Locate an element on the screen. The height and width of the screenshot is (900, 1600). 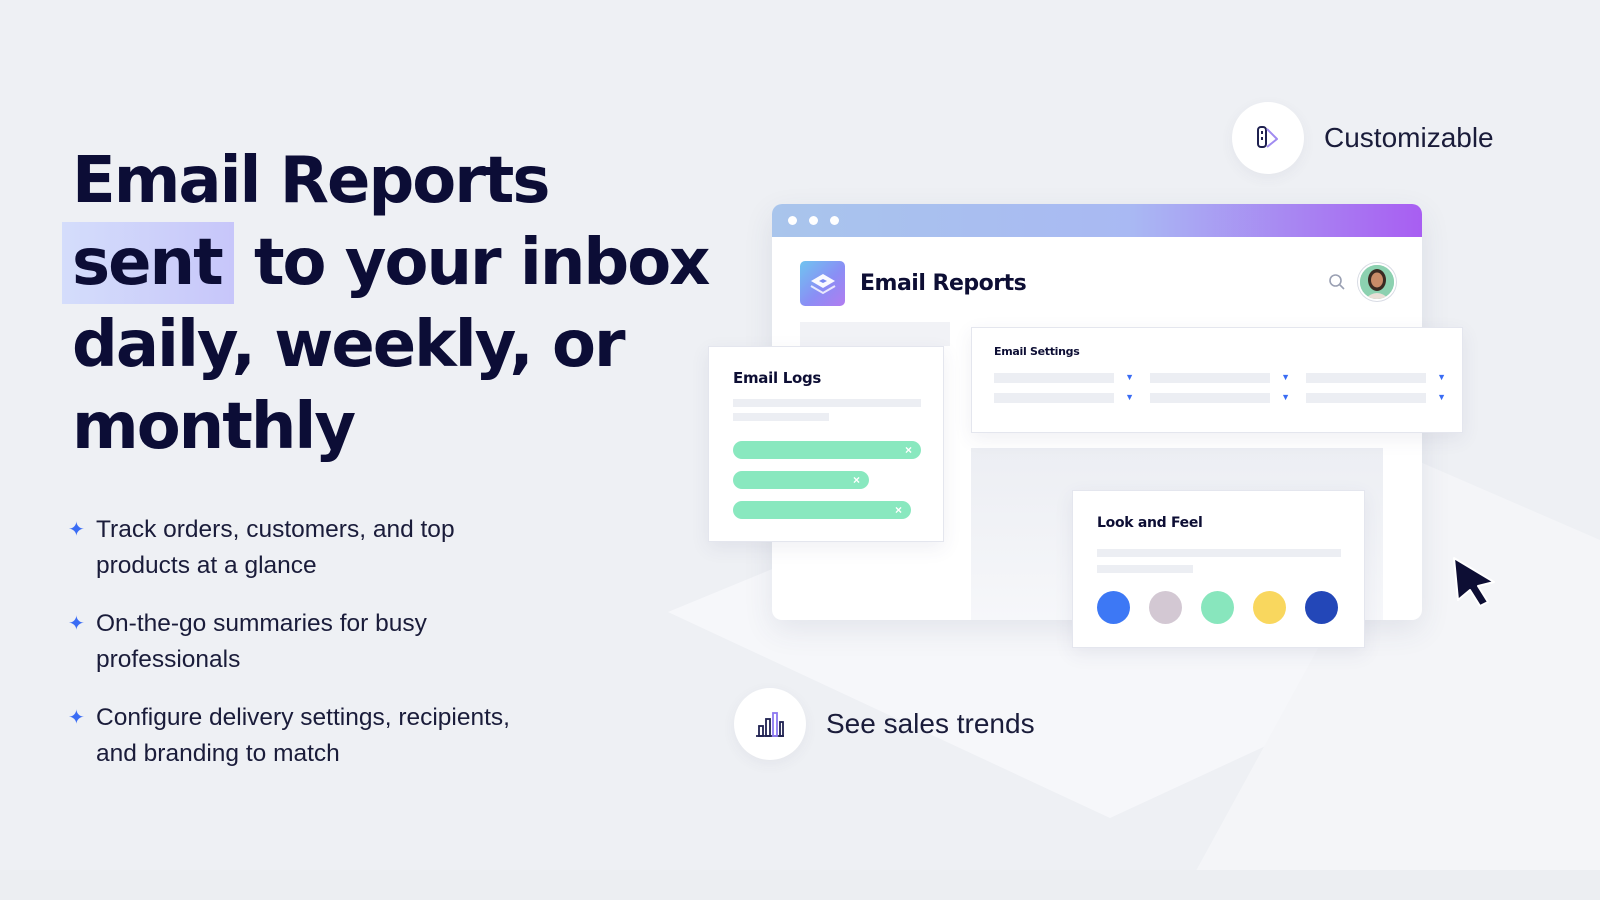
email-settings-card: Email Settings ▼ ▼ ▼ ▼ ▼ ▼ is located at coordinates (1217, 380).